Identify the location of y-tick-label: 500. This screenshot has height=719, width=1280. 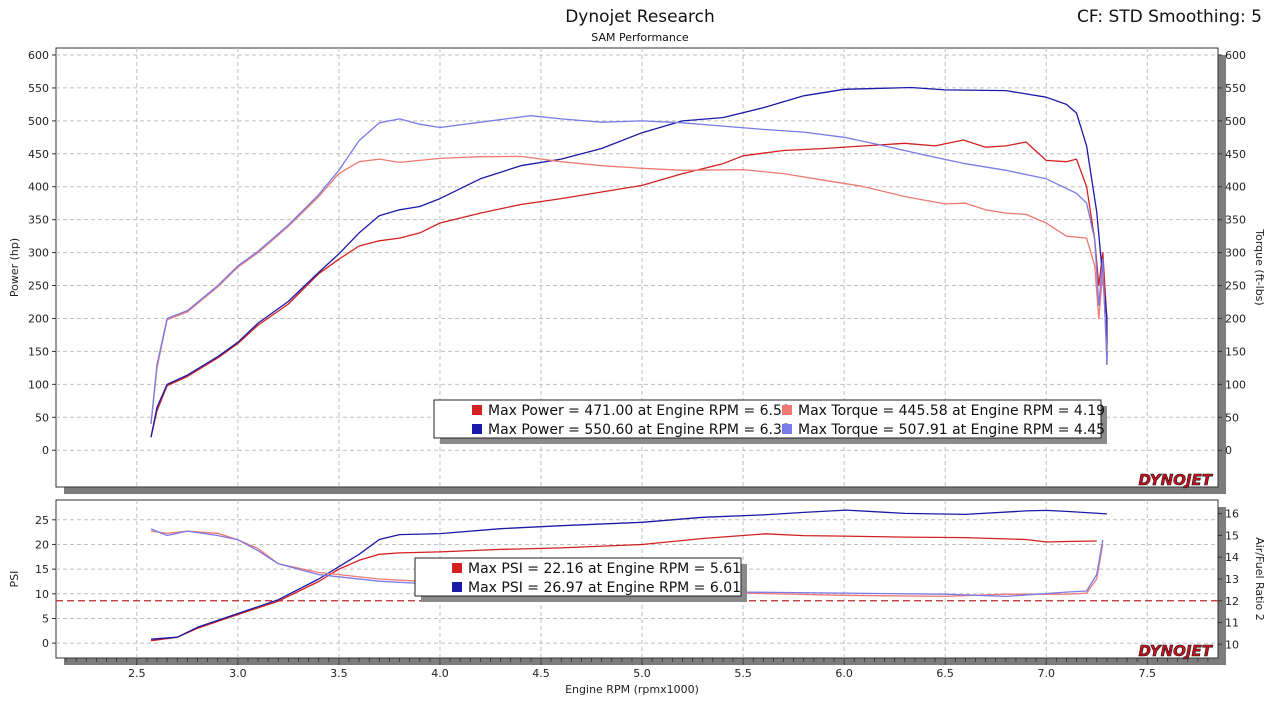
(38, 121).